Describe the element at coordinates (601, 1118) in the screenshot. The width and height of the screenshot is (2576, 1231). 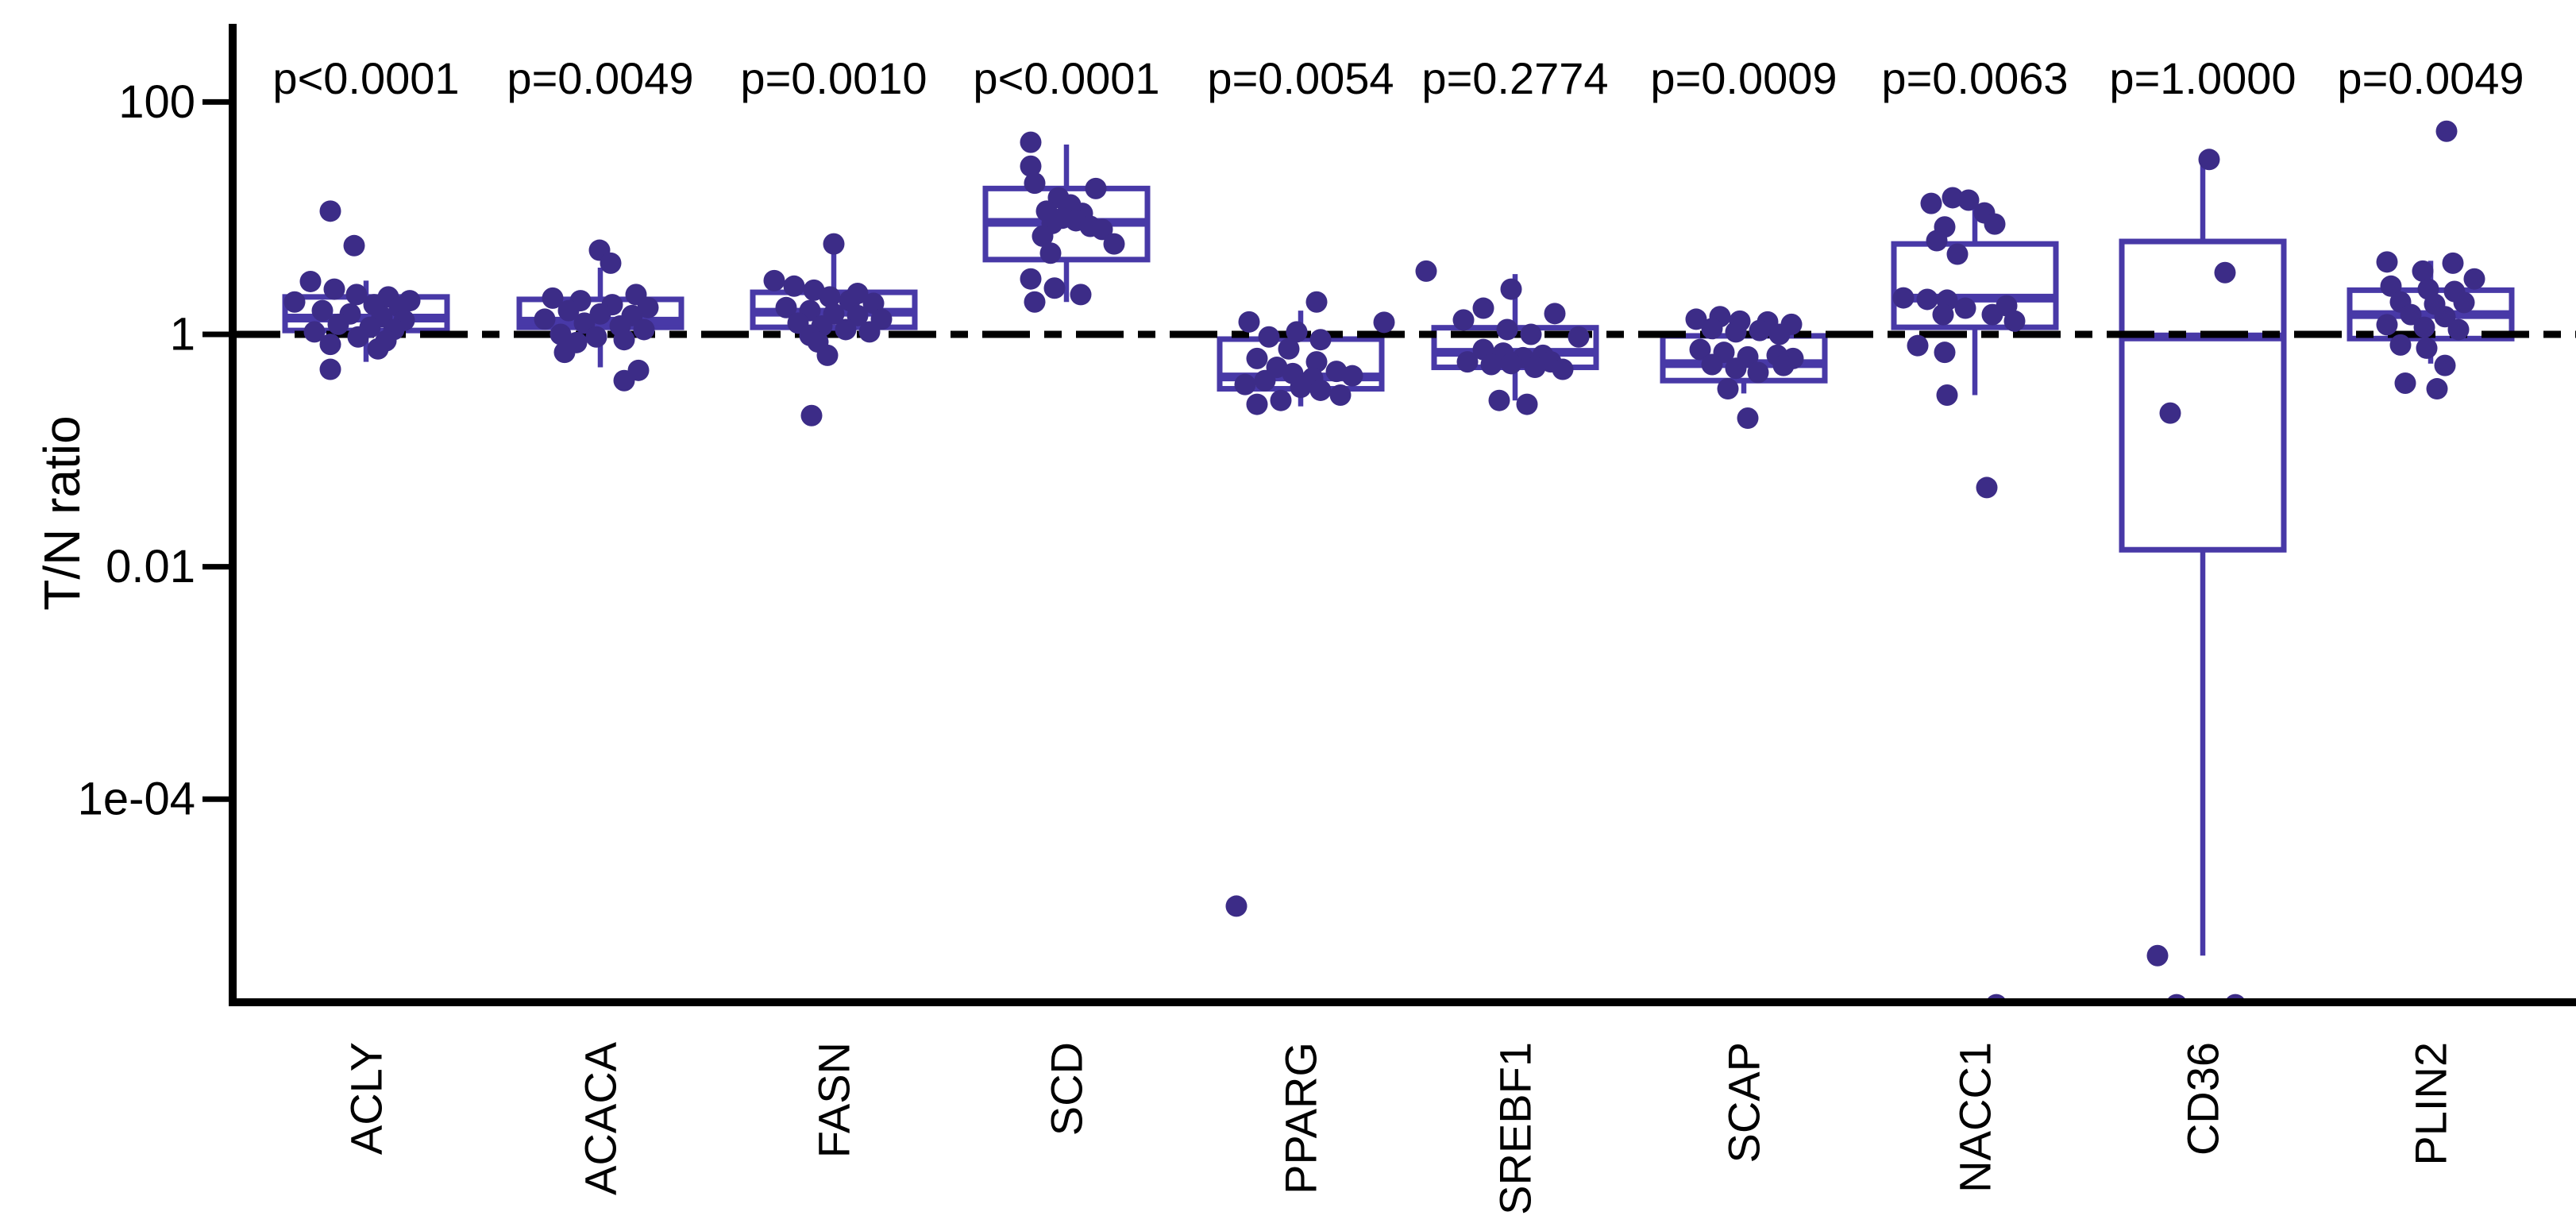
I see `x-axis-label-ACACA: ACACA` at that location.